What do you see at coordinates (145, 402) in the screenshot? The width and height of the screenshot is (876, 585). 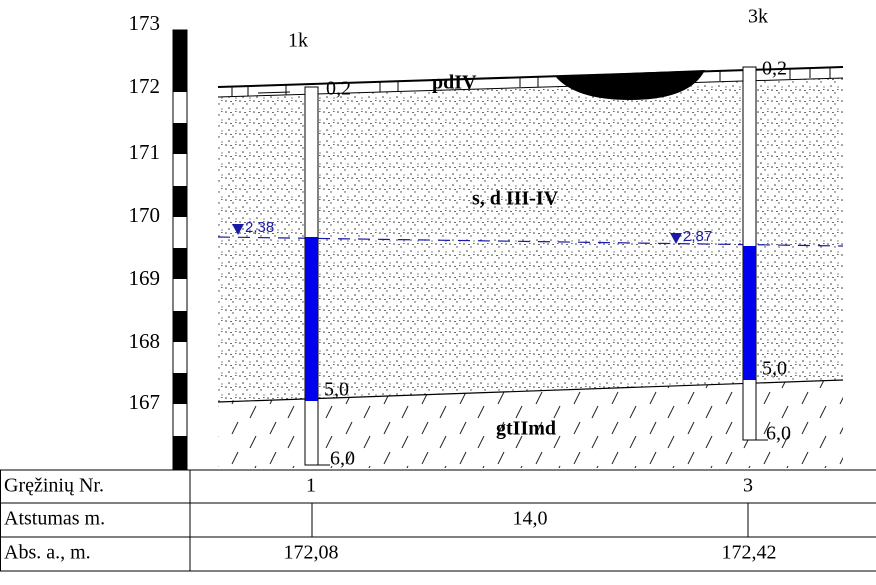 I see `scale-label: 167` at bounding box center [145, 402].